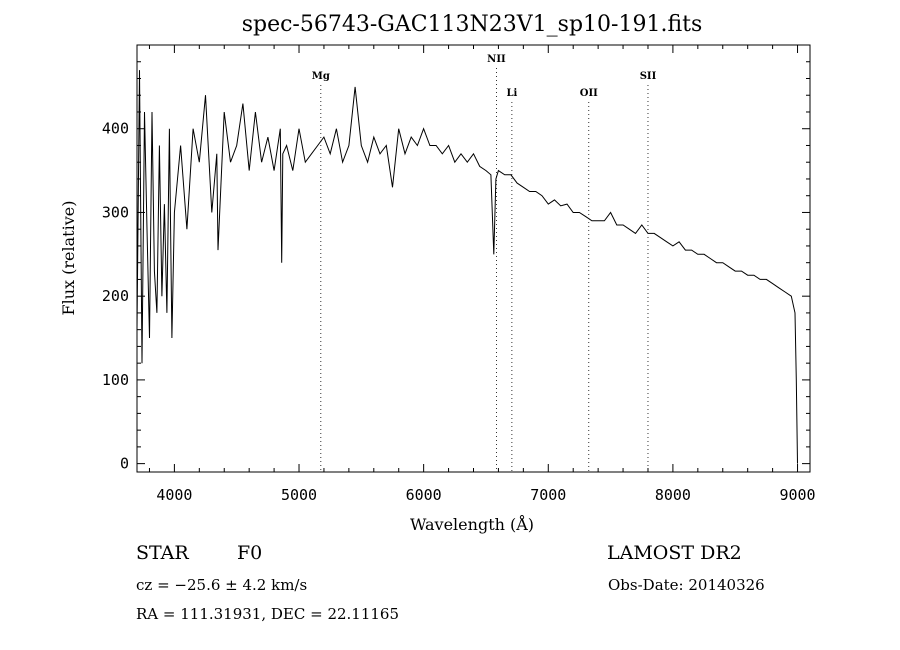  What do you see at coordinates (299, 495) in the screenshot?
I see `x-tick-label: 5000` at bounding box center [299, 495].